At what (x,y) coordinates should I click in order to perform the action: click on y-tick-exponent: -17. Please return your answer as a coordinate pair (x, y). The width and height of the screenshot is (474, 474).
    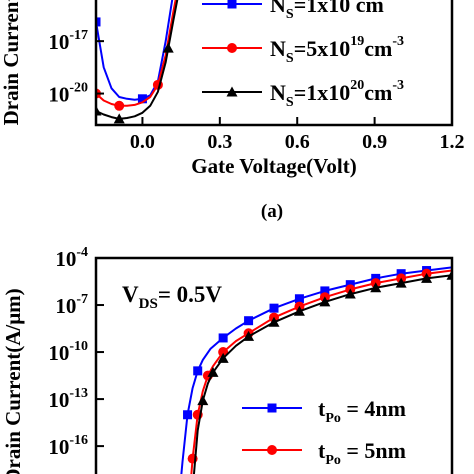
    Looking at the image, I should click on (78, 35).